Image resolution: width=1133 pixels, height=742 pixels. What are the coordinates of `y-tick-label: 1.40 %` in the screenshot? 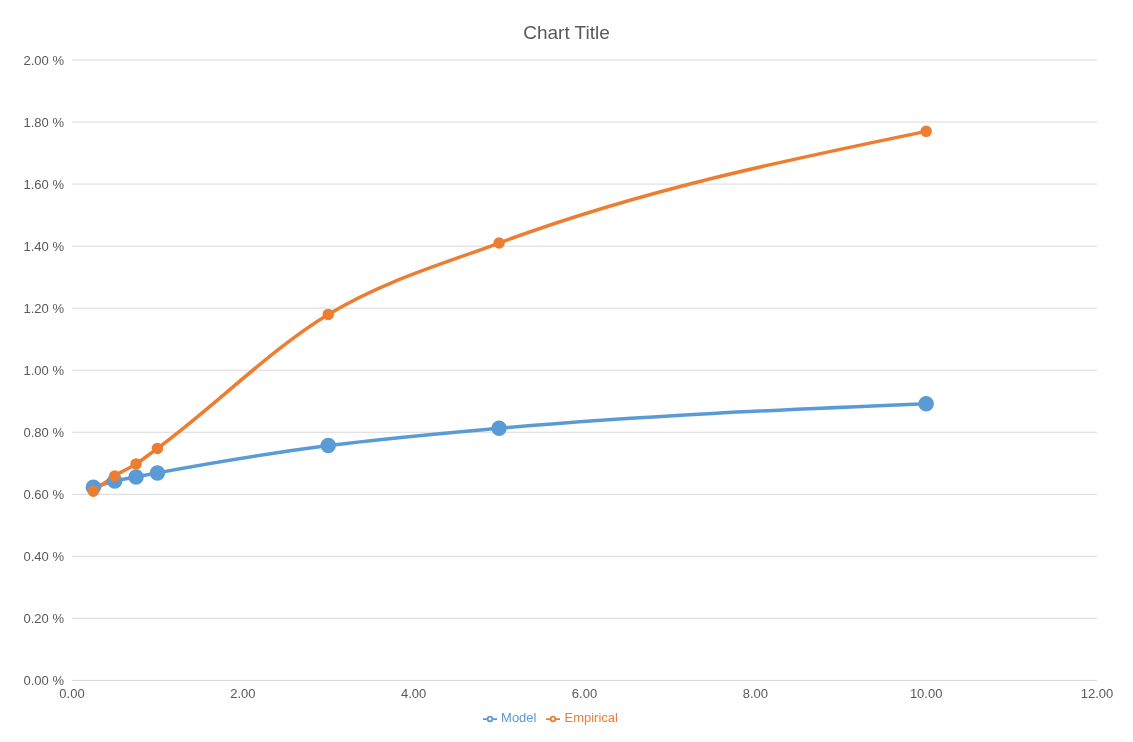 It's located at (44, 246).